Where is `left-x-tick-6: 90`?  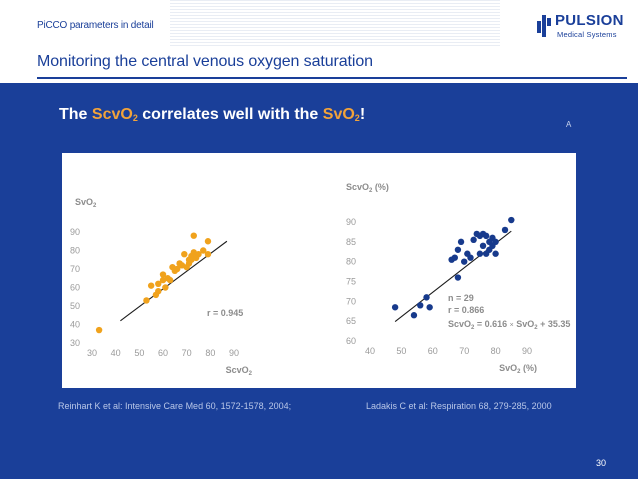
left-x-tick-6: 90 is located at coordinates (234, 353).